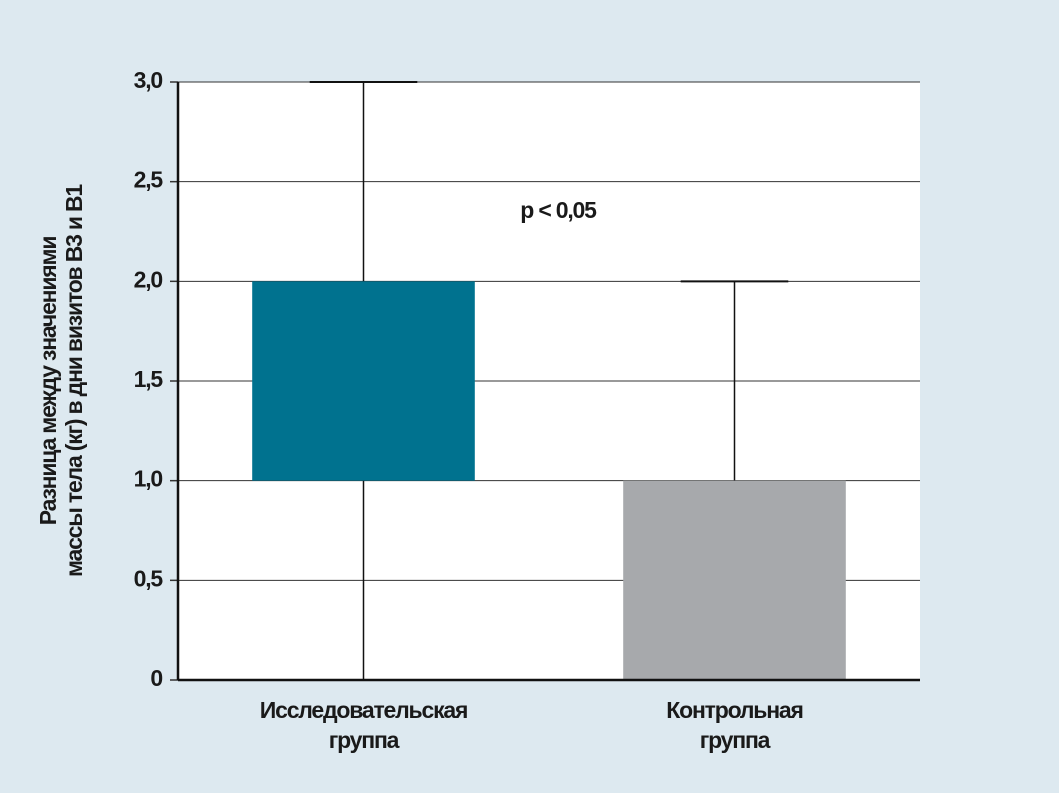  Describe the element at coordinates (558, 210) in the screenshot. I see `annotation: p < 0,05` at that location.